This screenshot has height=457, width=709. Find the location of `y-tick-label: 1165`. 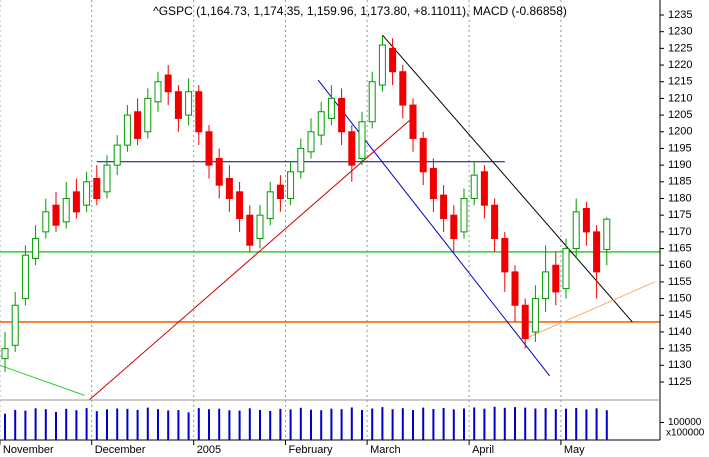

y-tick-label: 1165 is located at coordinates (680, 248).